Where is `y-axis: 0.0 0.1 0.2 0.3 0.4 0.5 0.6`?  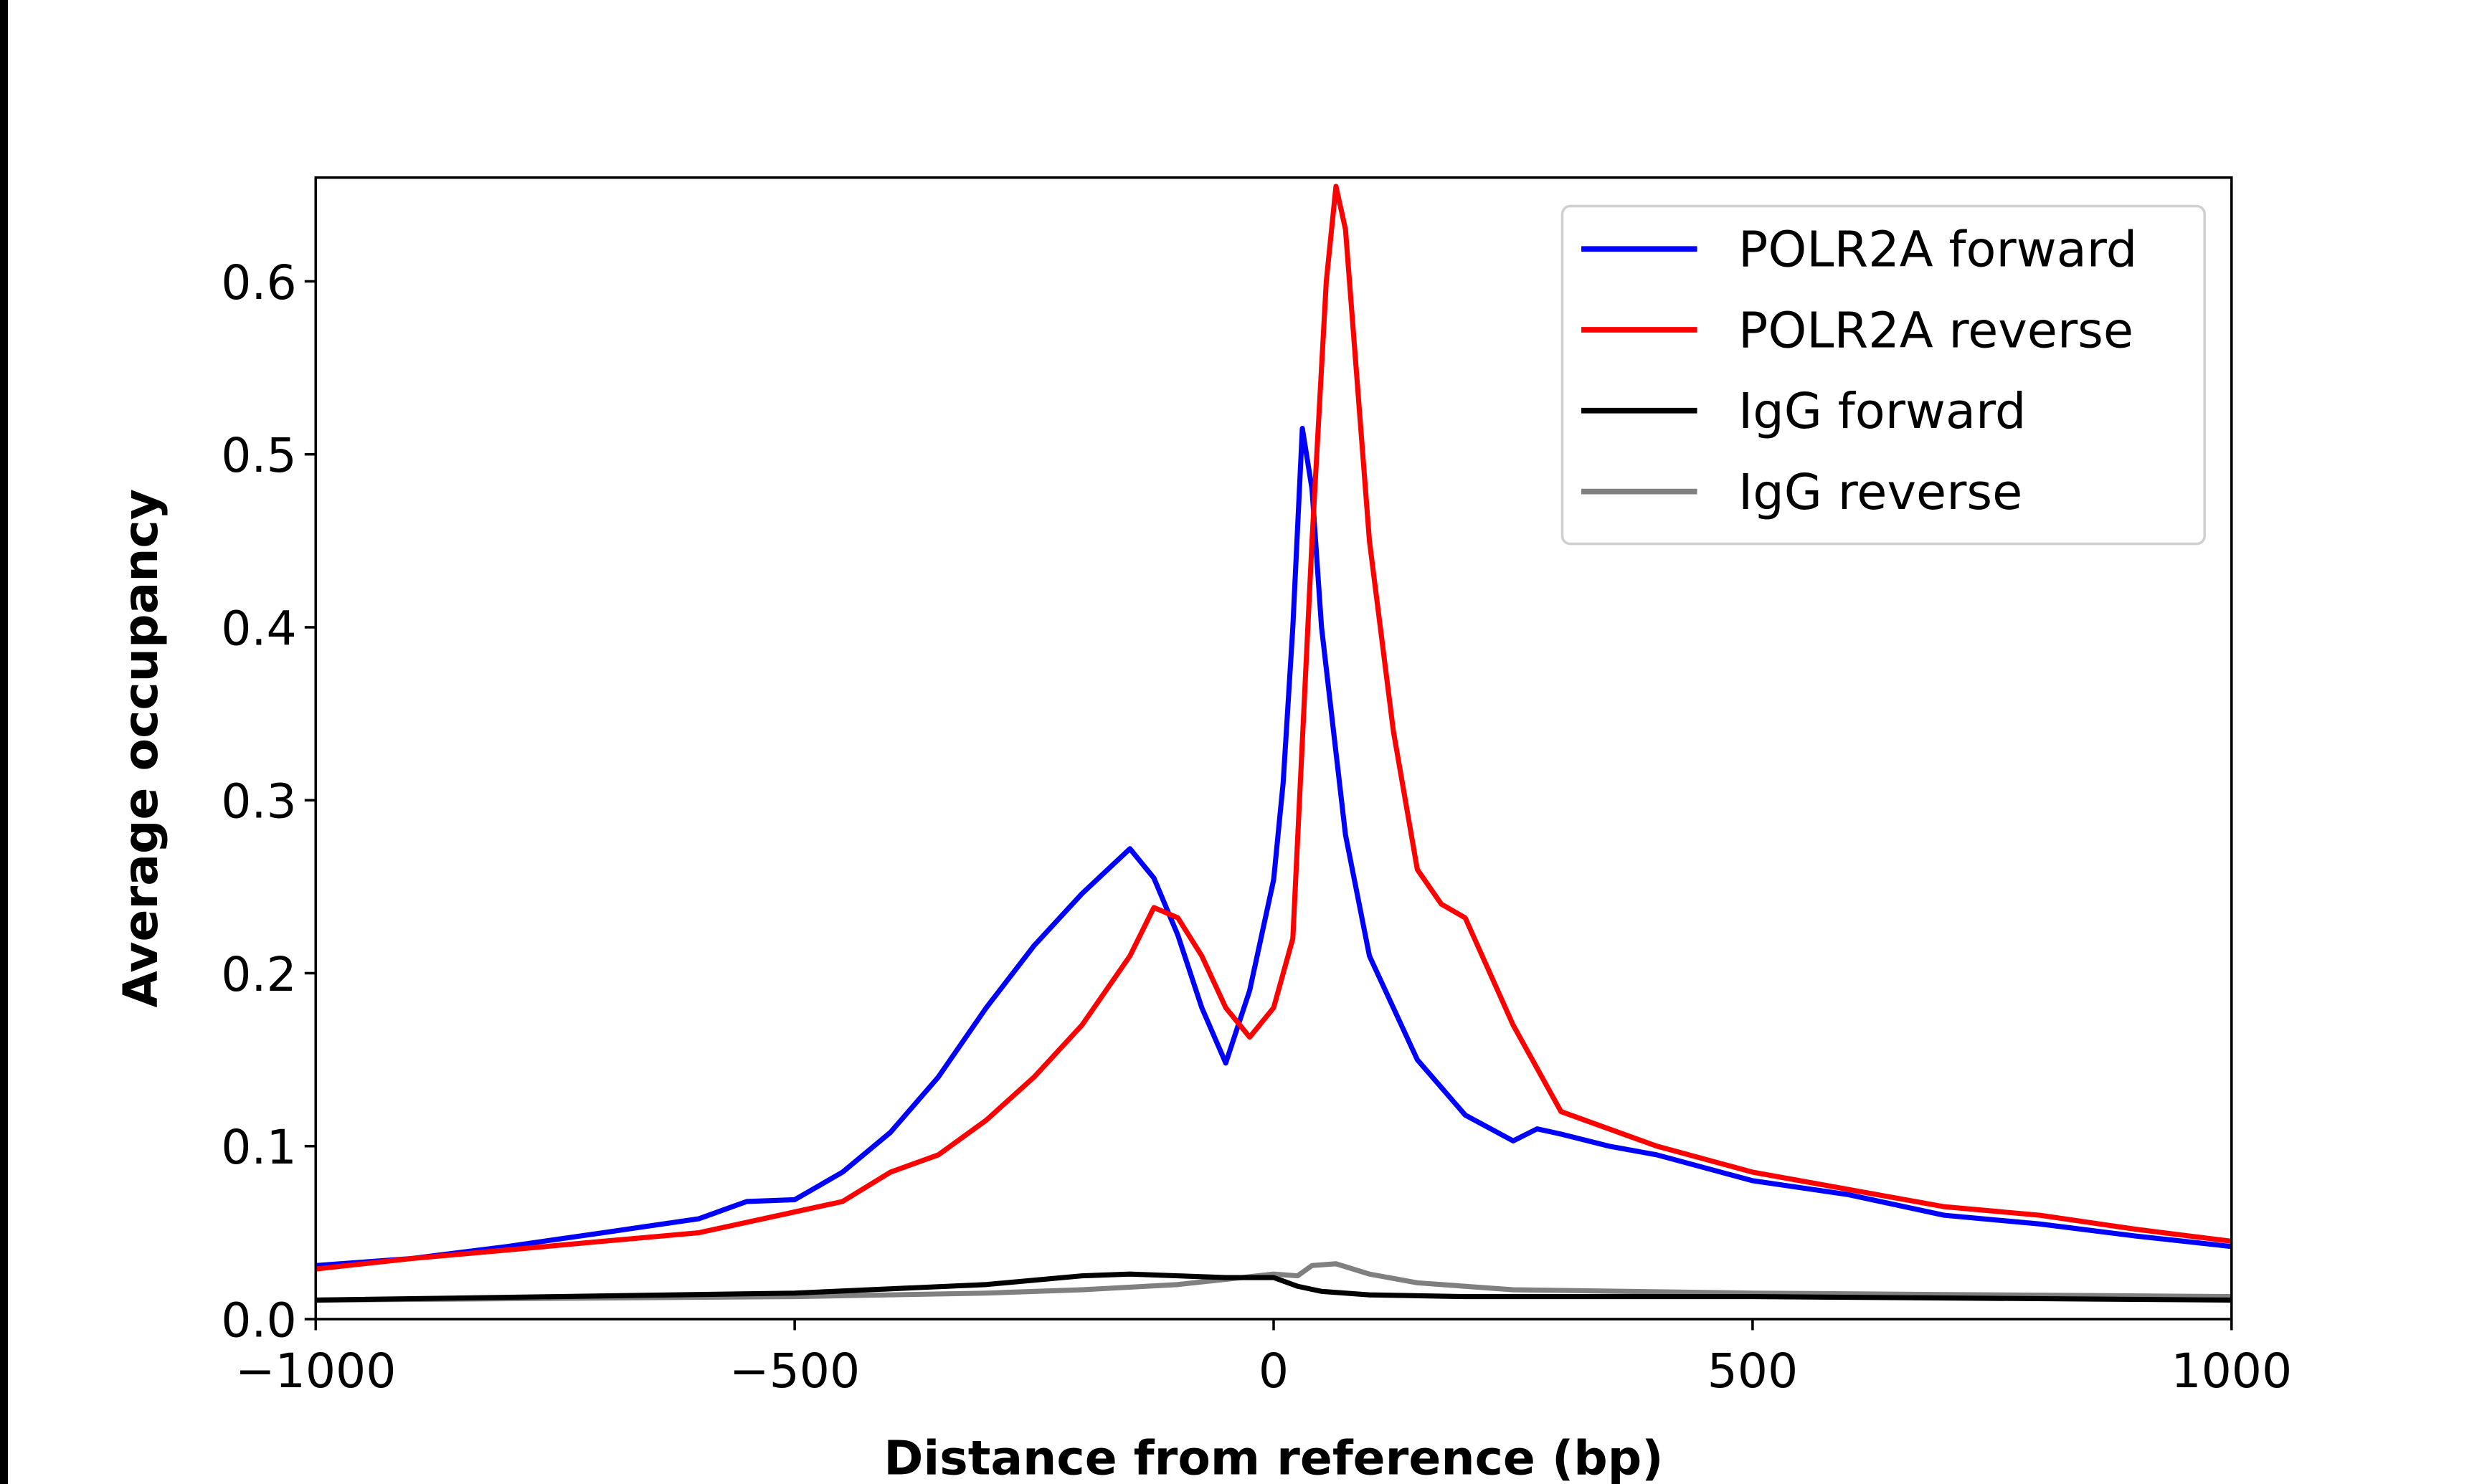
y-axis: 0.0 0.1 0.2 0.3 0.4 0.5 0.6 is located at coordinates (269, 801).